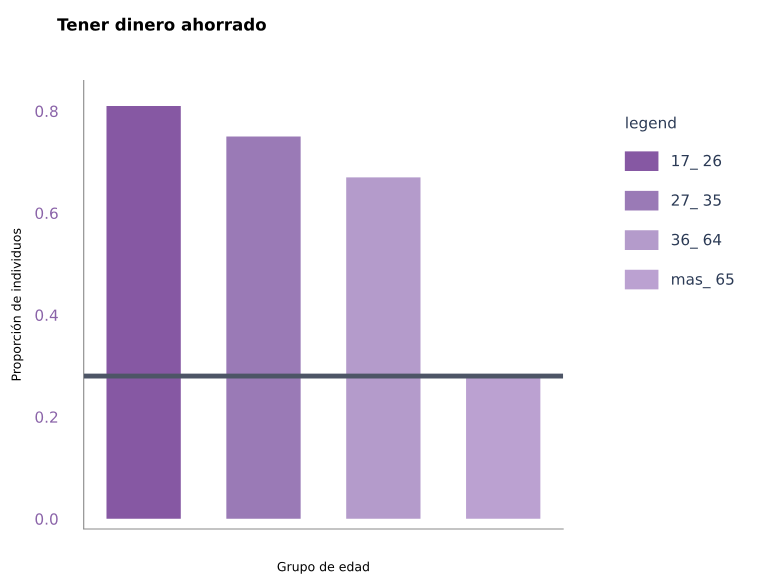  Describe the element at coordinates (46, 417) in the screenshot. I see `y-tick-label: 0.2` at that location.